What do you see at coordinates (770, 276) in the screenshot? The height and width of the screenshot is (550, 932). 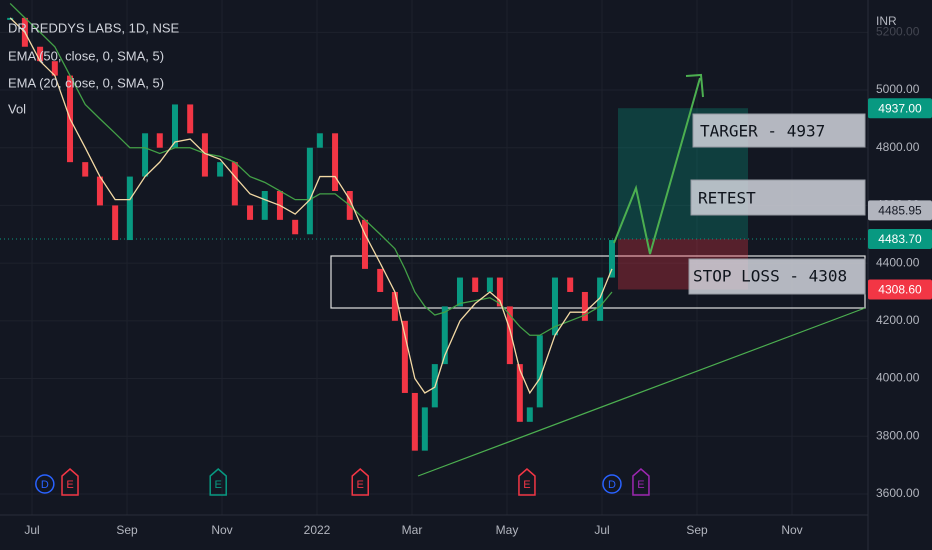 I see `stoploss-label: STOP LOSS - 4308` at bounding box center [770, 276].